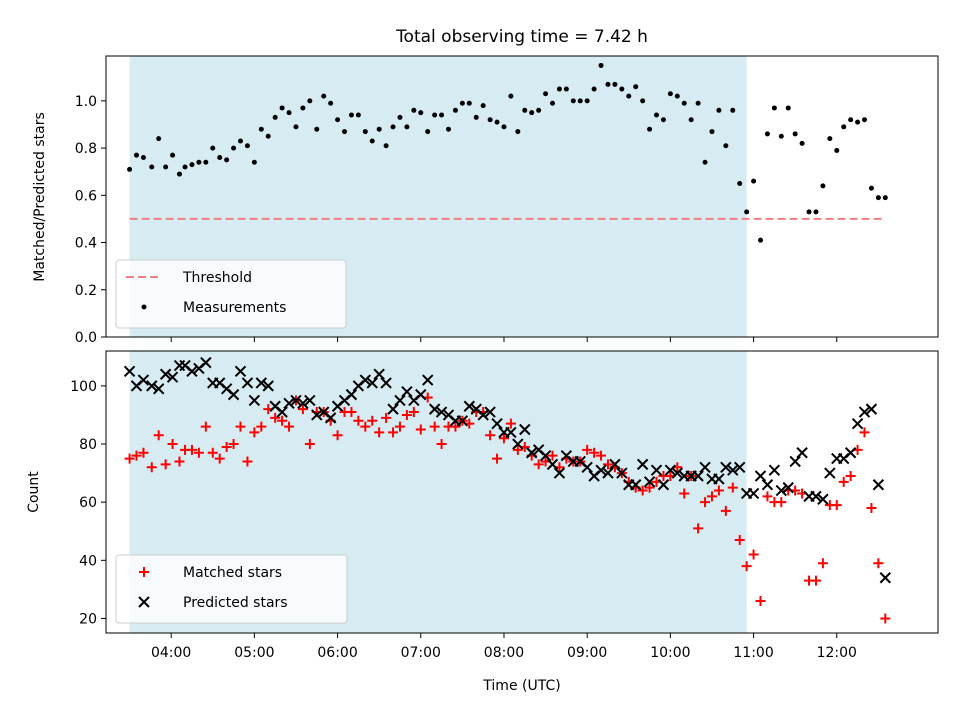  What do you see at coordinates (144, 307) in the screenshot?
I see `legend-measurement-marker` at bounding box center [144, 307].